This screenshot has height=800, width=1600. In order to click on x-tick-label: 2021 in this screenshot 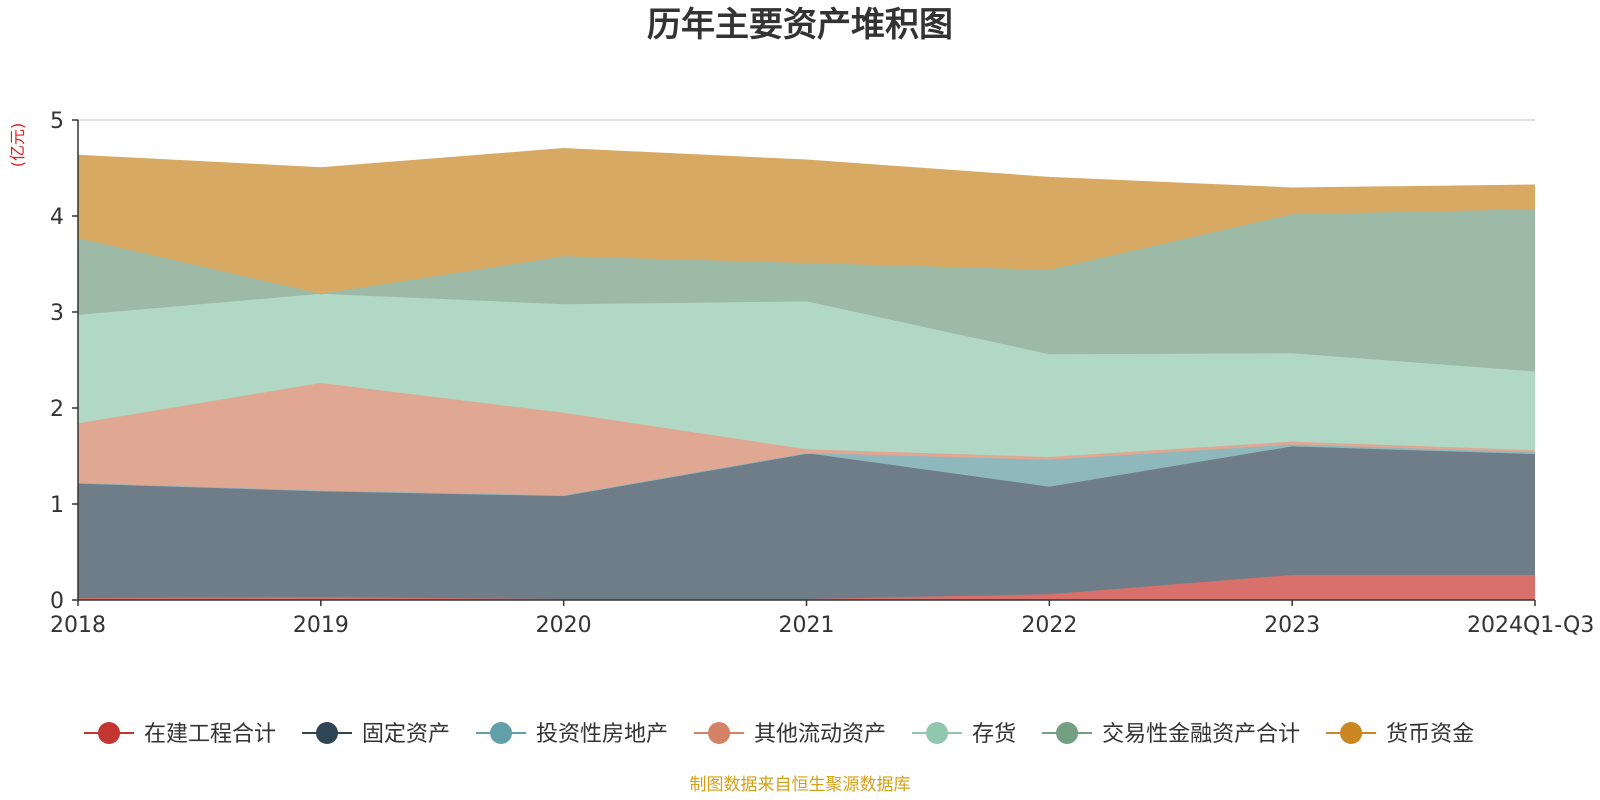, I will do `click(807, 625)`.